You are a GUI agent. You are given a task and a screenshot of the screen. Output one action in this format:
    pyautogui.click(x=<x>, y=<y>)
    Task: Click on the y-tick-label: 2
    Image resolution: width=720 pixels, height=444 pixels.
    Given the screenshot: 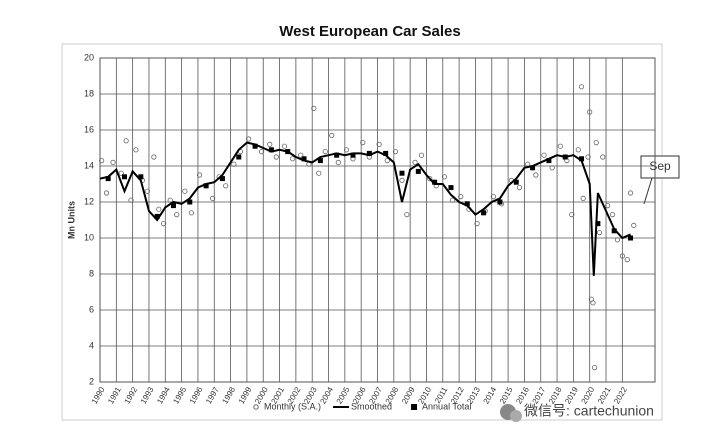 What is the action you would take?
    pyautogui.click(x=91, y=381)
    